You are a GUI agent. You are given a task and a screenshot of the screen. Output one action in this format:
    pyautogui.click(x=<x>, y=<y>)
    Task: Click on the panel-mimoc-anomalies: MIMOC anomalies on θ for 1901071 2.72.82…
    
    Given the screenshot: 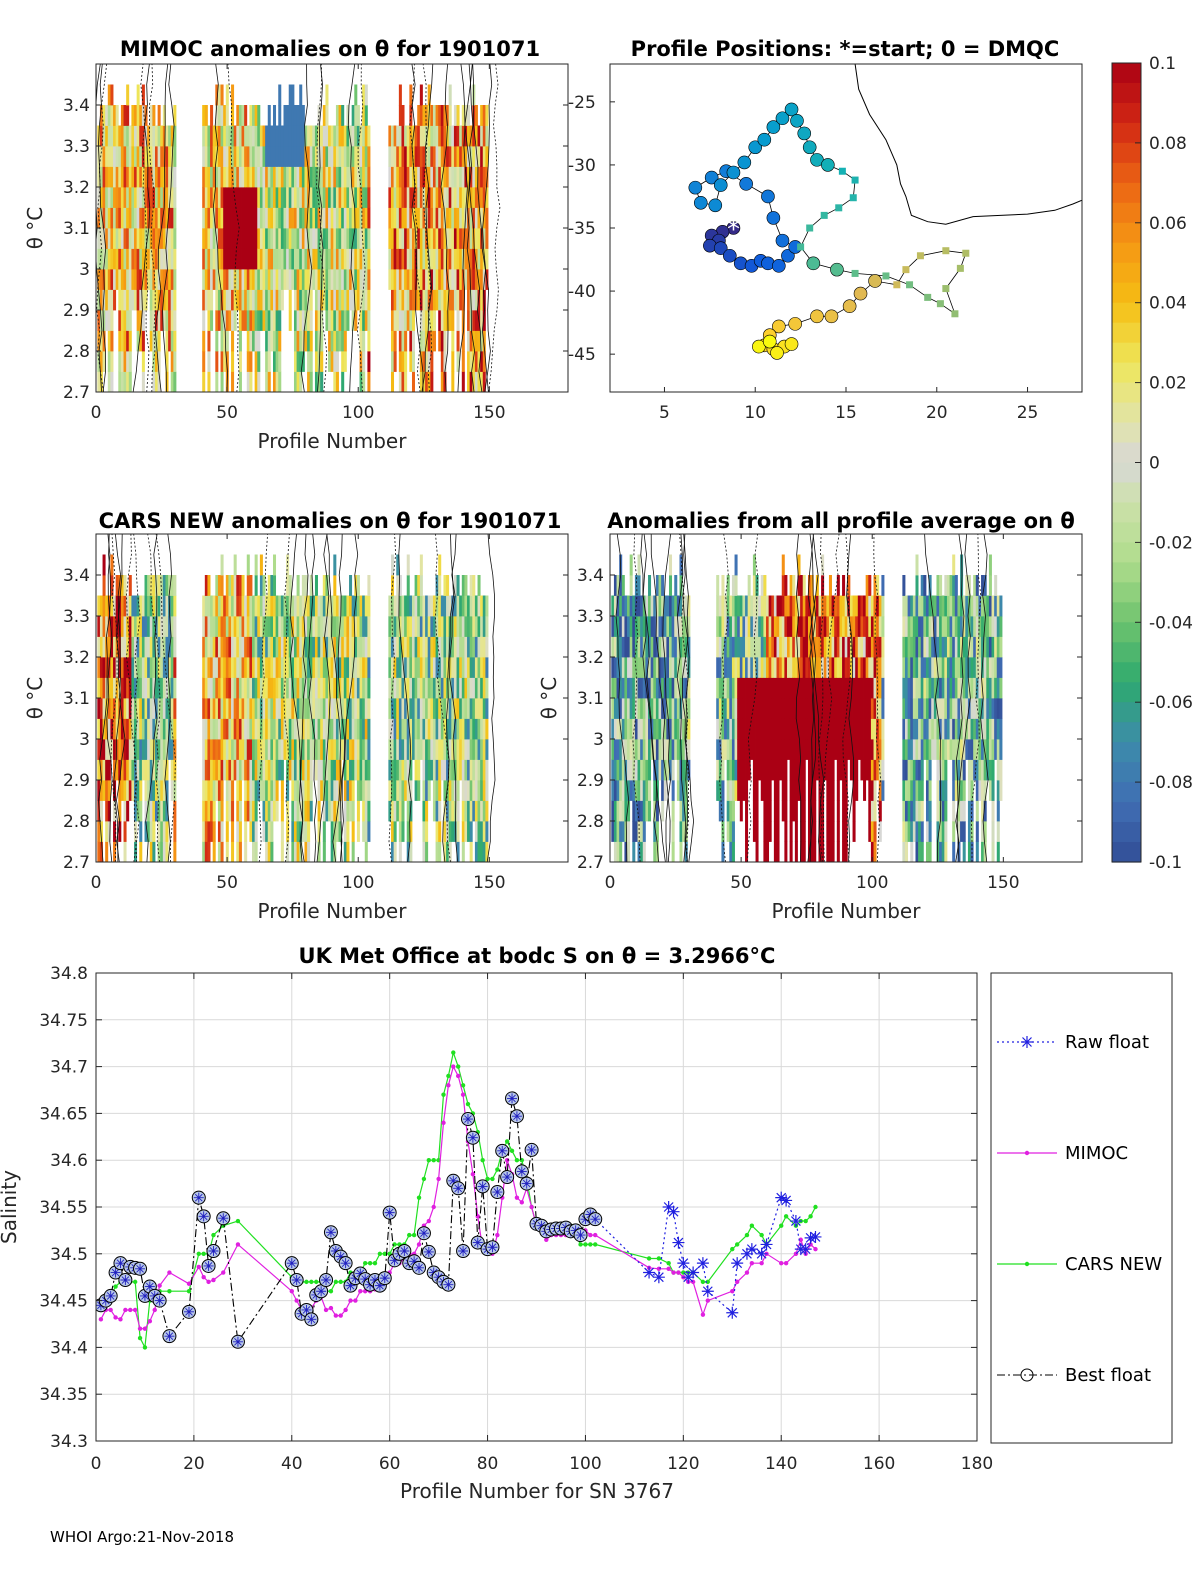 What is the action you would take?
    pyautogui.click(x=296, y=245)
    